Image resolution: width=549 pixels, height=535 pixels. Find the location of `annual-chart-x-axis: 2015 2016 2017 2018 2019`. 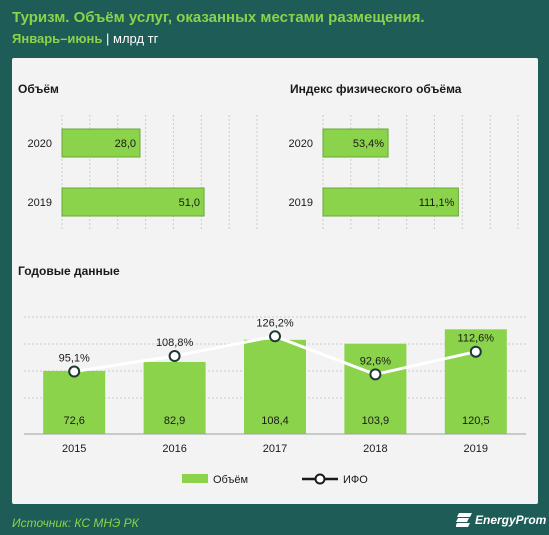

annual-chart-x-axis: 2015 2016 2017 2018 2019 is located at coordinates (275, 444).